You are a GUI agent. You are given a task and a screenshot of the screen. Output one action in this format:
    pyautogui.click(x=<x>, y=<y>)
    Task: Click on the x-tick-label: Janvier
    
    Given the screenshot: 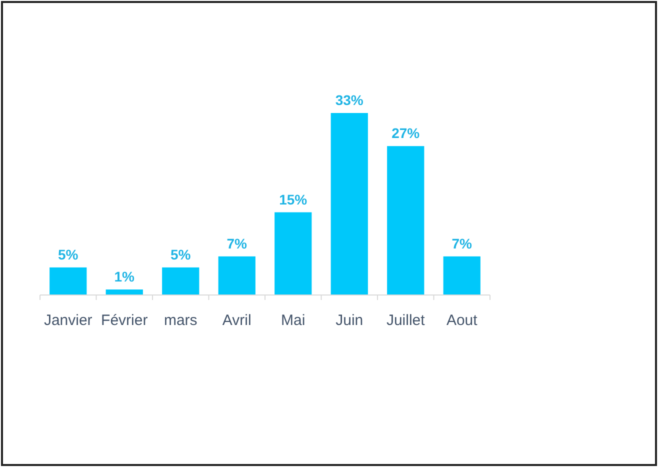 What is the action you would take?
    pyautogui.click(x=68, y=320)
    